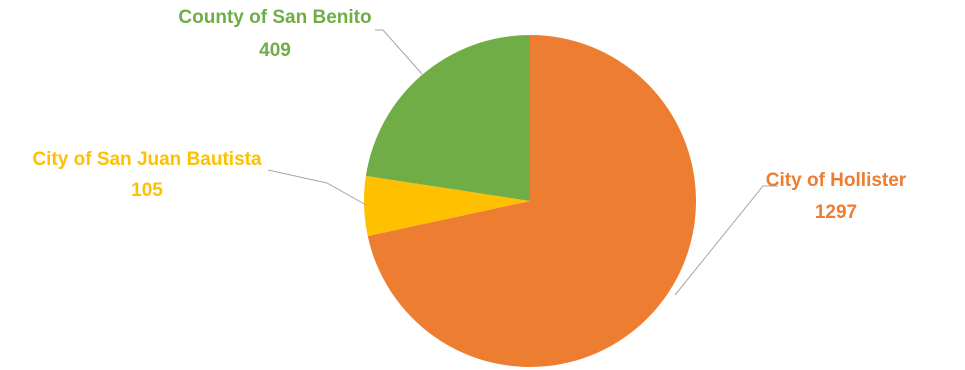 Image resolution: width=965 pixels, height=370 pixels. What do you see at coordinates (147, 159) in the screenshot?
I see `slice-category-label: City of San Juan Bautista` at bounding box center [147, 159].